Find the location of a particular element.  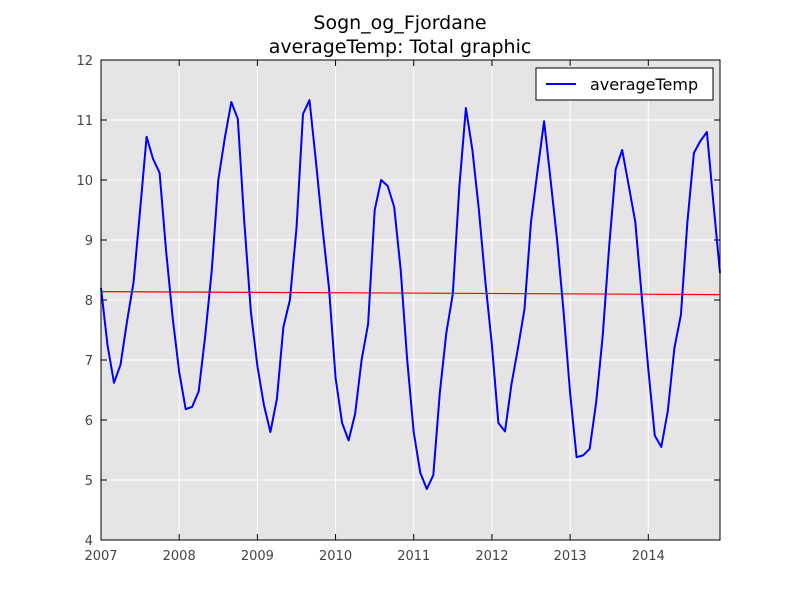

y-tick-label: 12 is located at coordinates (84, 61).